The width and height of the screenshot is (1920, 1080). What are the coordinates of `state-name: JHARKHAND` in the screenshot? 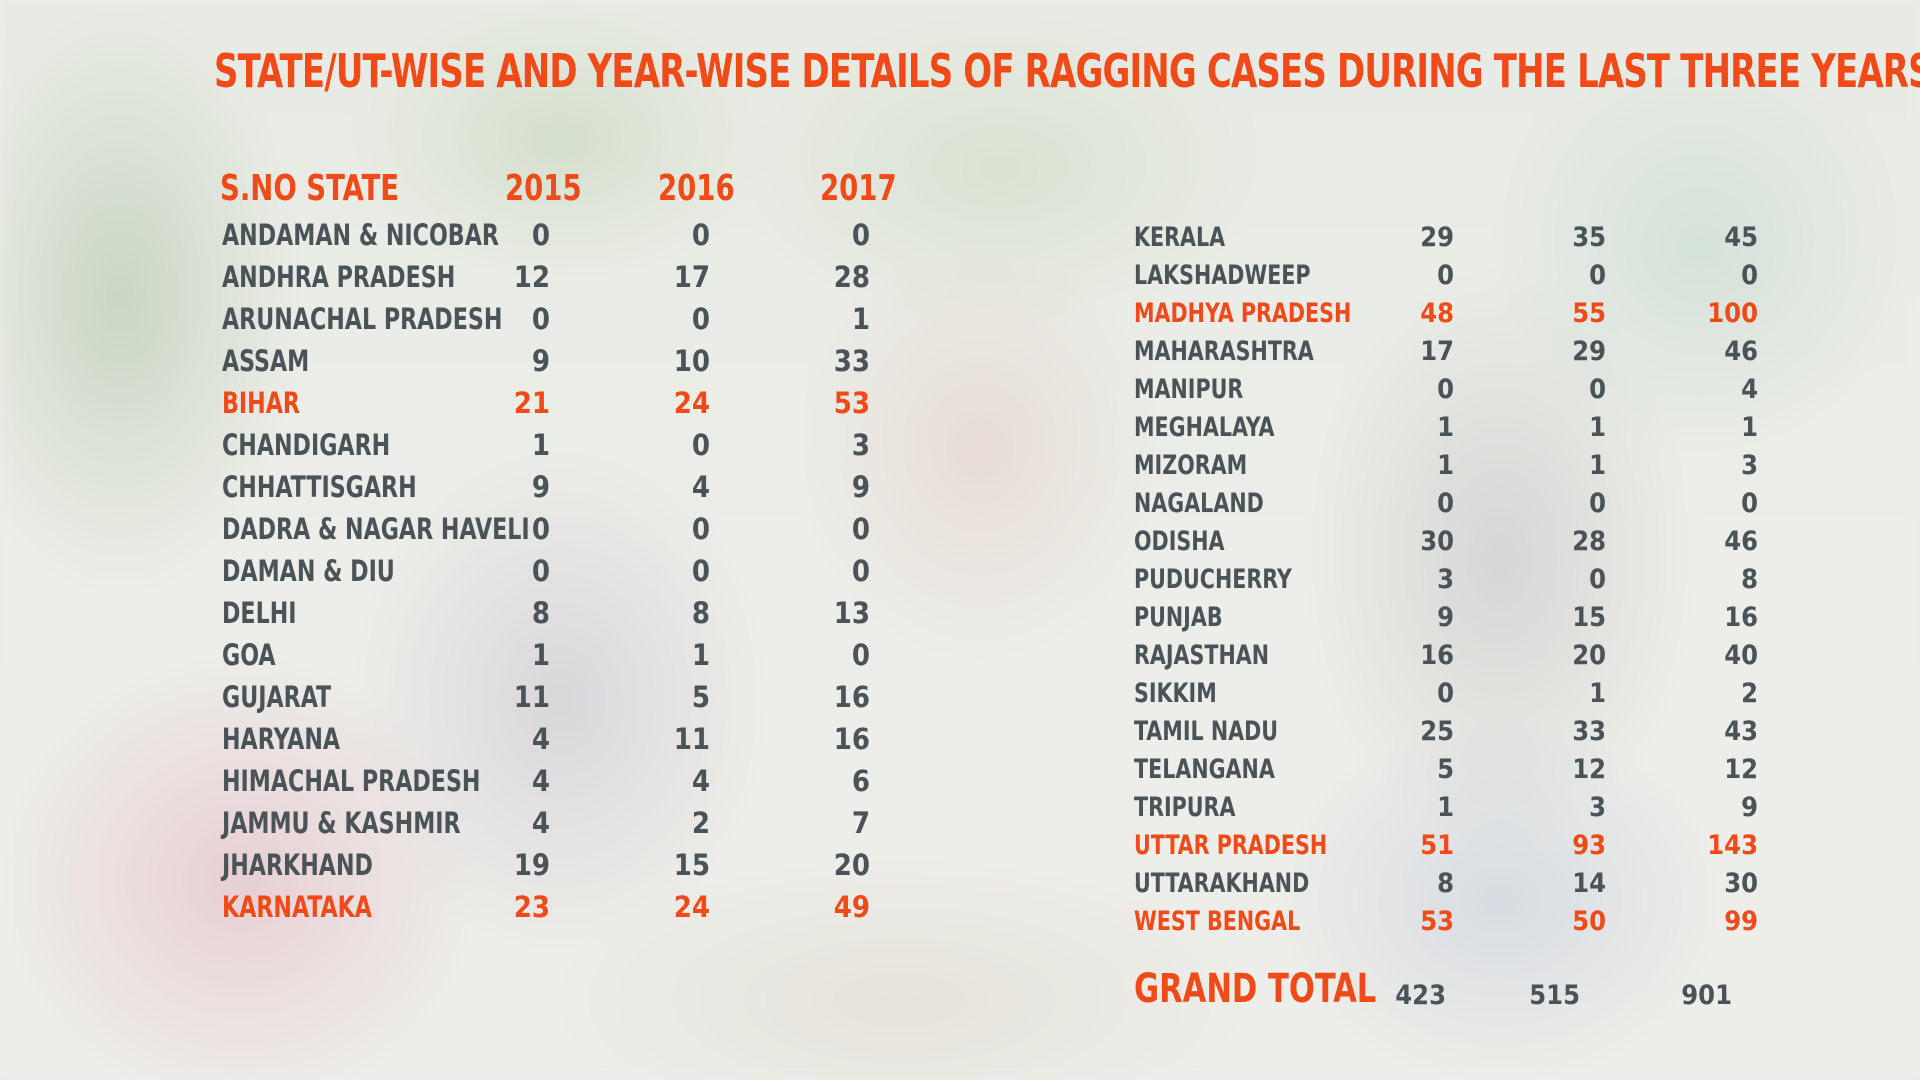 It's located at (297, 865).